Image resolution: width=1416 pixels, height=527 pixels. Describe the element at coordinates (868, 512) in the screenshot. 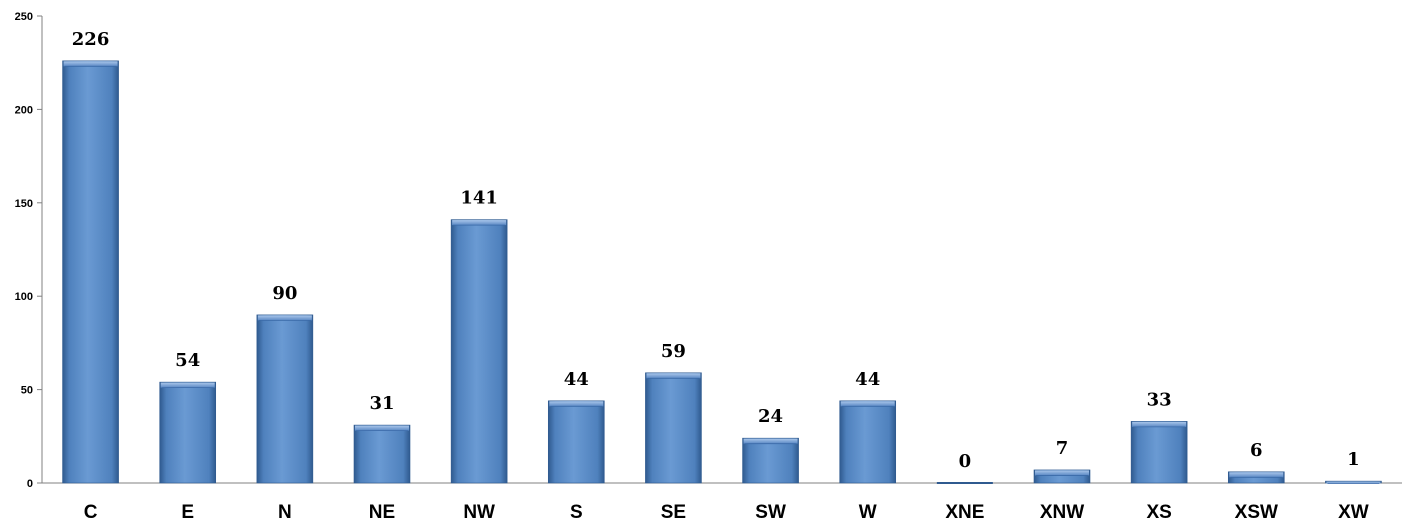

I see `x-tick-label: W` at that location.